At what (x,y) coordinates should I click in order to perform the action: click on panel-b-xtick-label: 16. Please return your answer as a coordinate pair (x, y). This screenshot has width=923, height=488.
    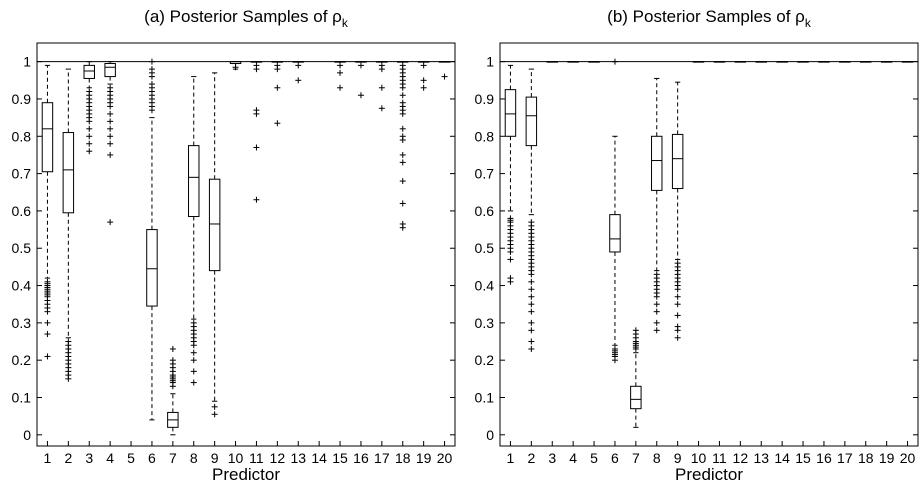
    Looking at the image, I should click on (824, 458).